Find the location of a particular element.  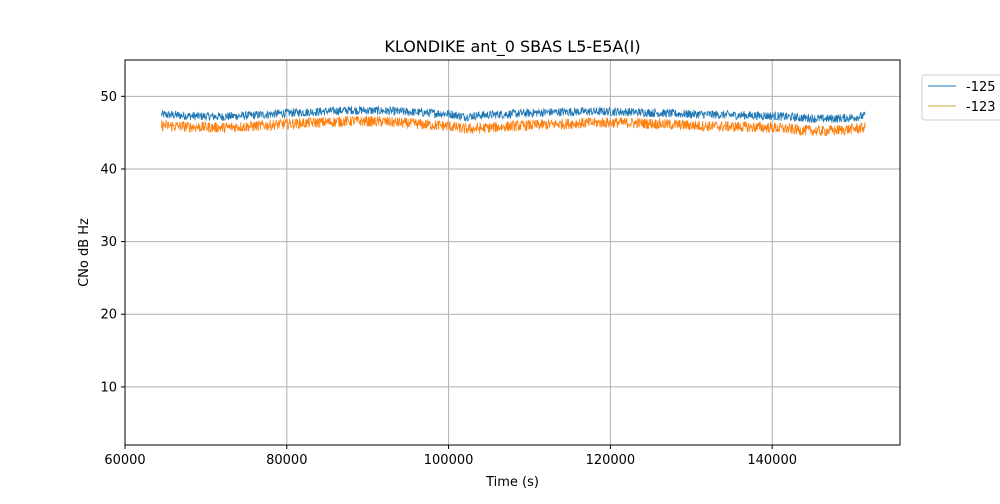

y-tick-label: 50 is located at coordinates (108, 97).